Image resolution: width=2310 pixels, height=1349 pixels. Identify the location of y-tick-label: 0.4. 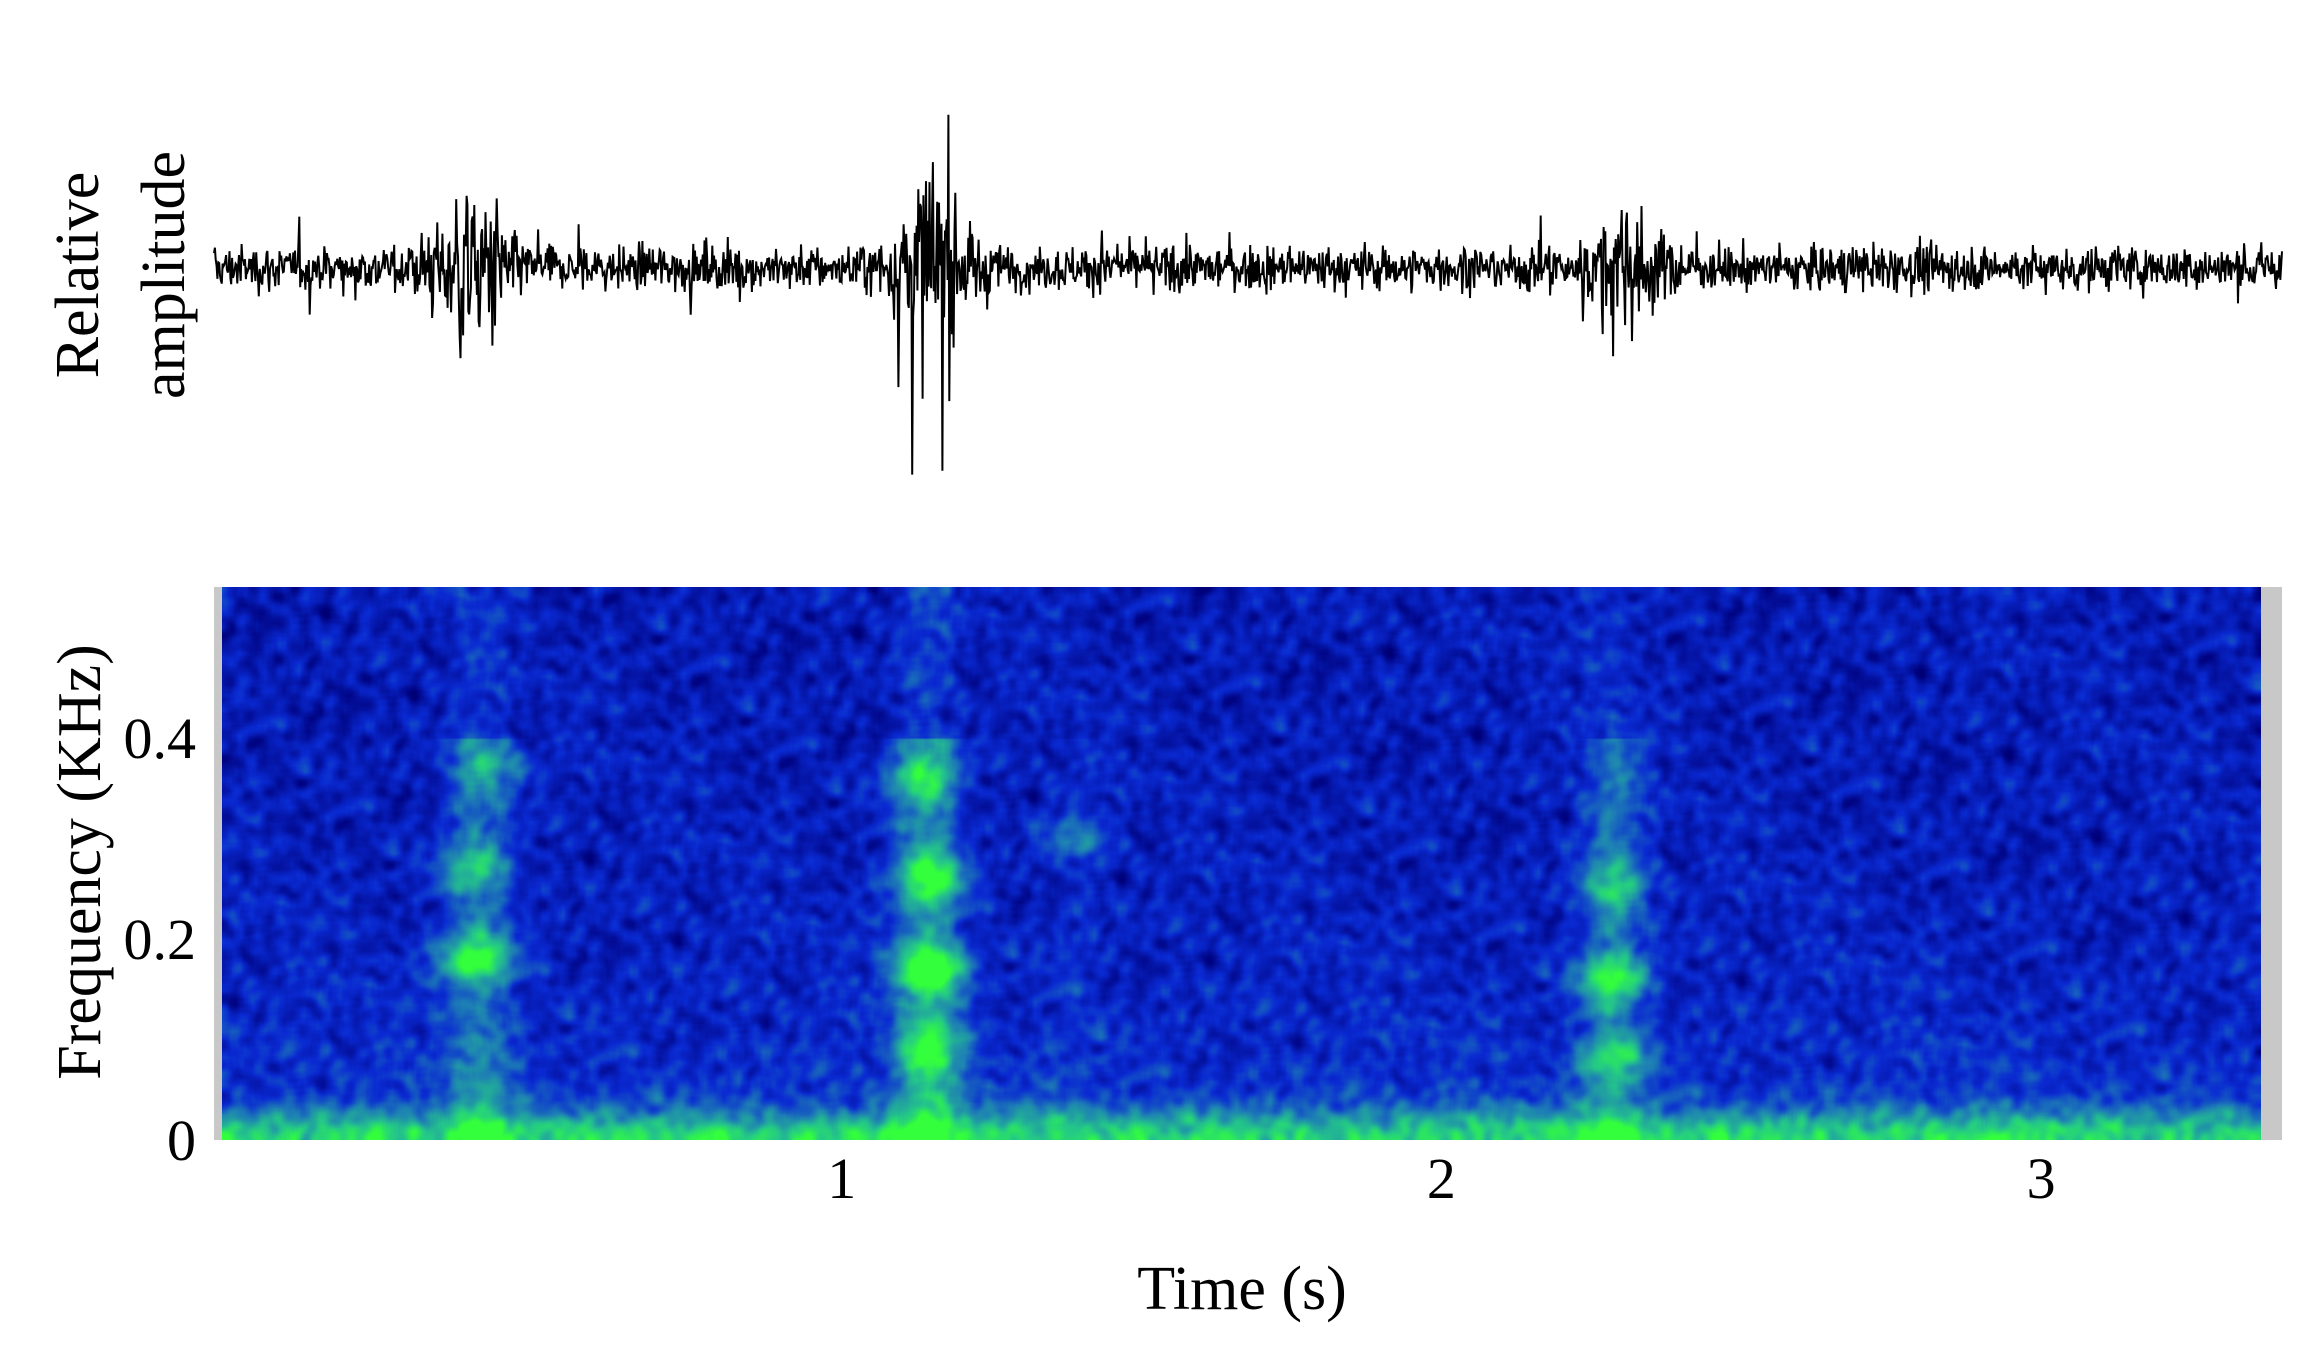
(160, 738).